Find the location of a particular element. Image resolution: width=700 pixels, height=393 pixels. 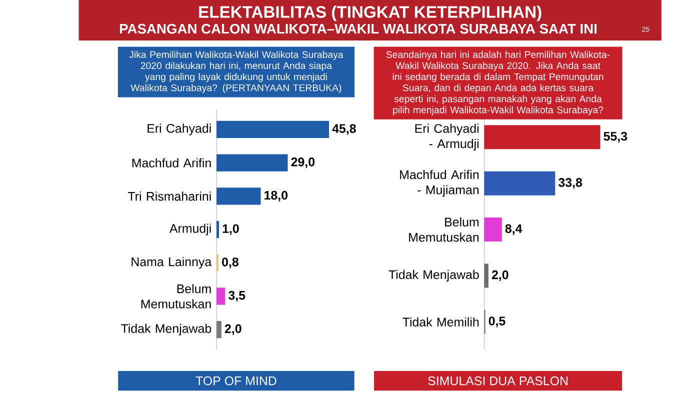

text: SIMULASI DUA PASLON is located at coordinates (498, 381).